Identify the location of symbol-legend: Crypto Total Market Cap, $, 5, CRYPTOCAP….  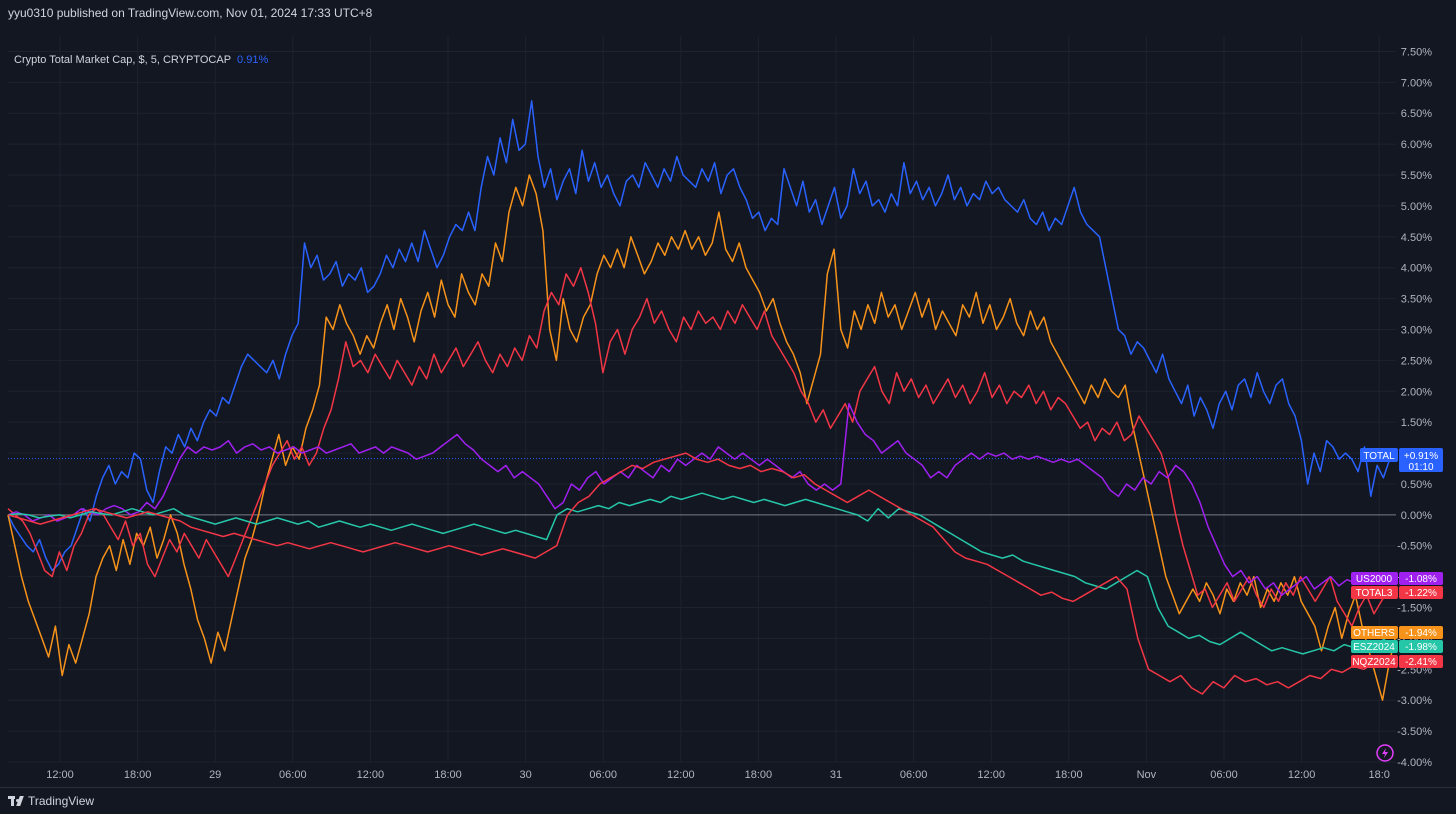
(141, 60).